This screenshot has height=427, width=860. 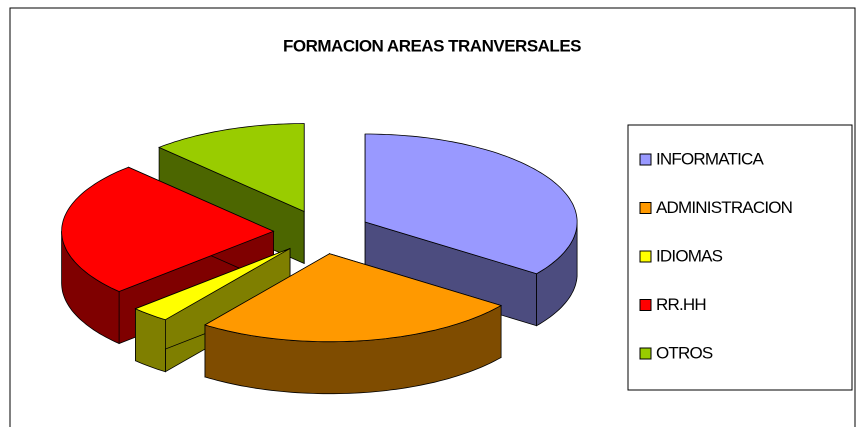 I want to click on legend-label: ADMINISTRACION, so click(x=724, y=207).